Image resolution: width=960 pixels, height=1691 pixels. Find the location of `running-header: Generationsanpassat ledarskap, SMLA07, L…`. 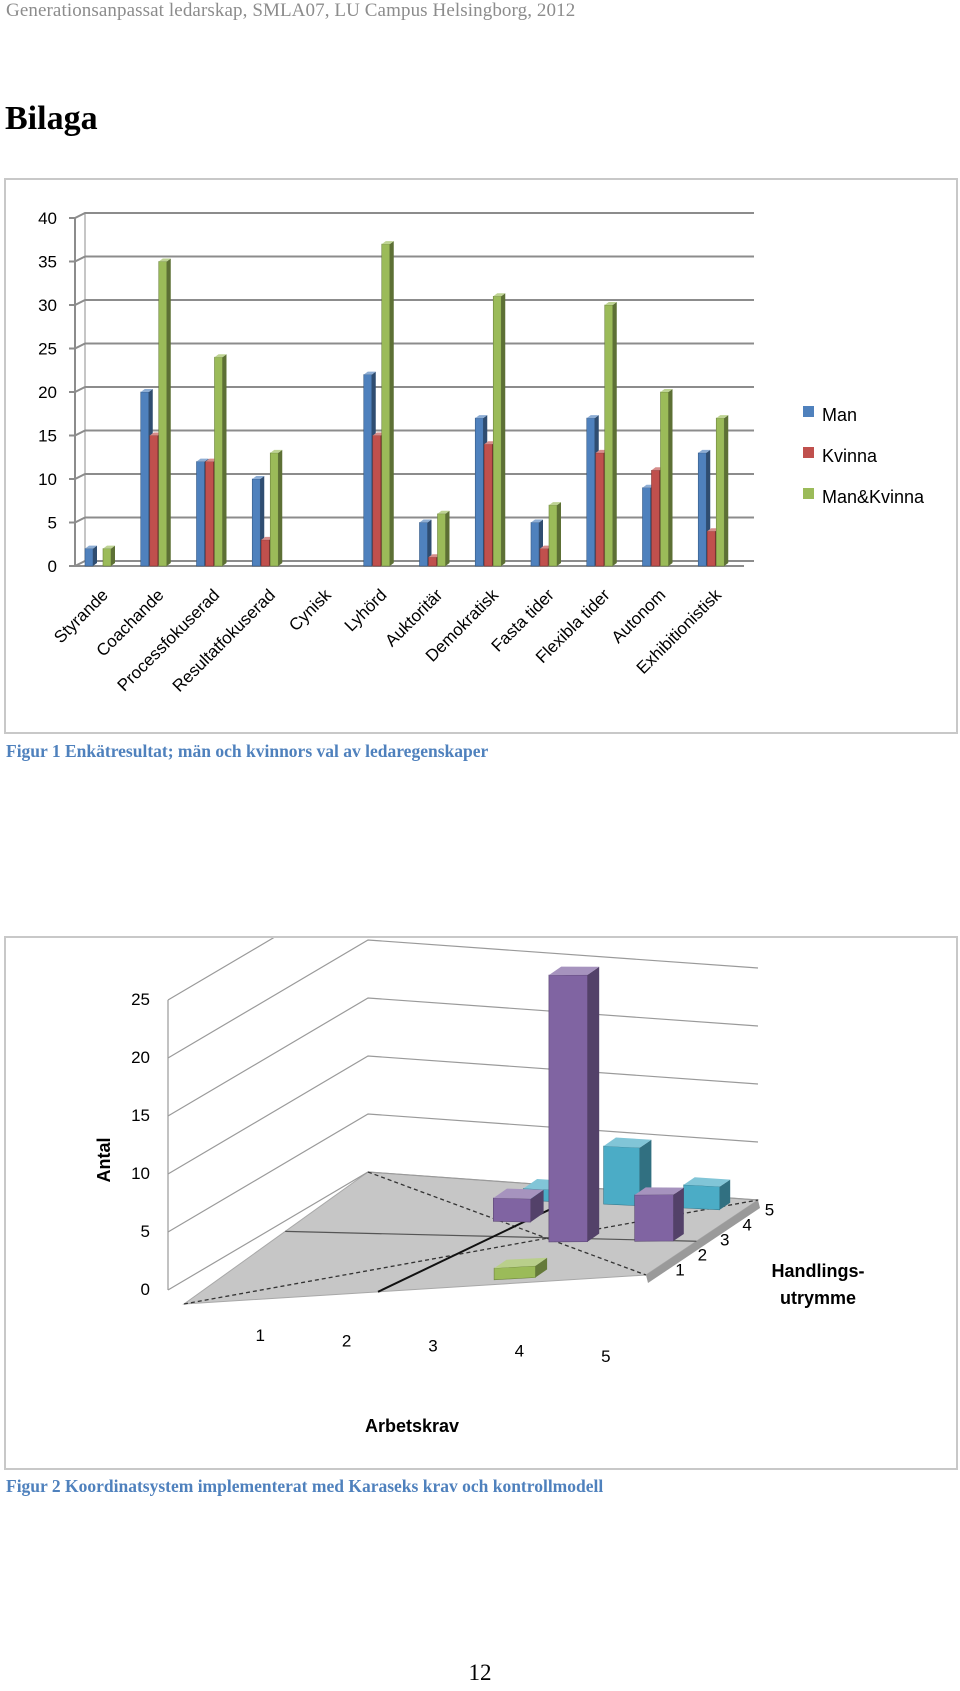

running-header: Generationsanpassat ledarskap, SMLA07, L… is located at coordinates (291, 10).